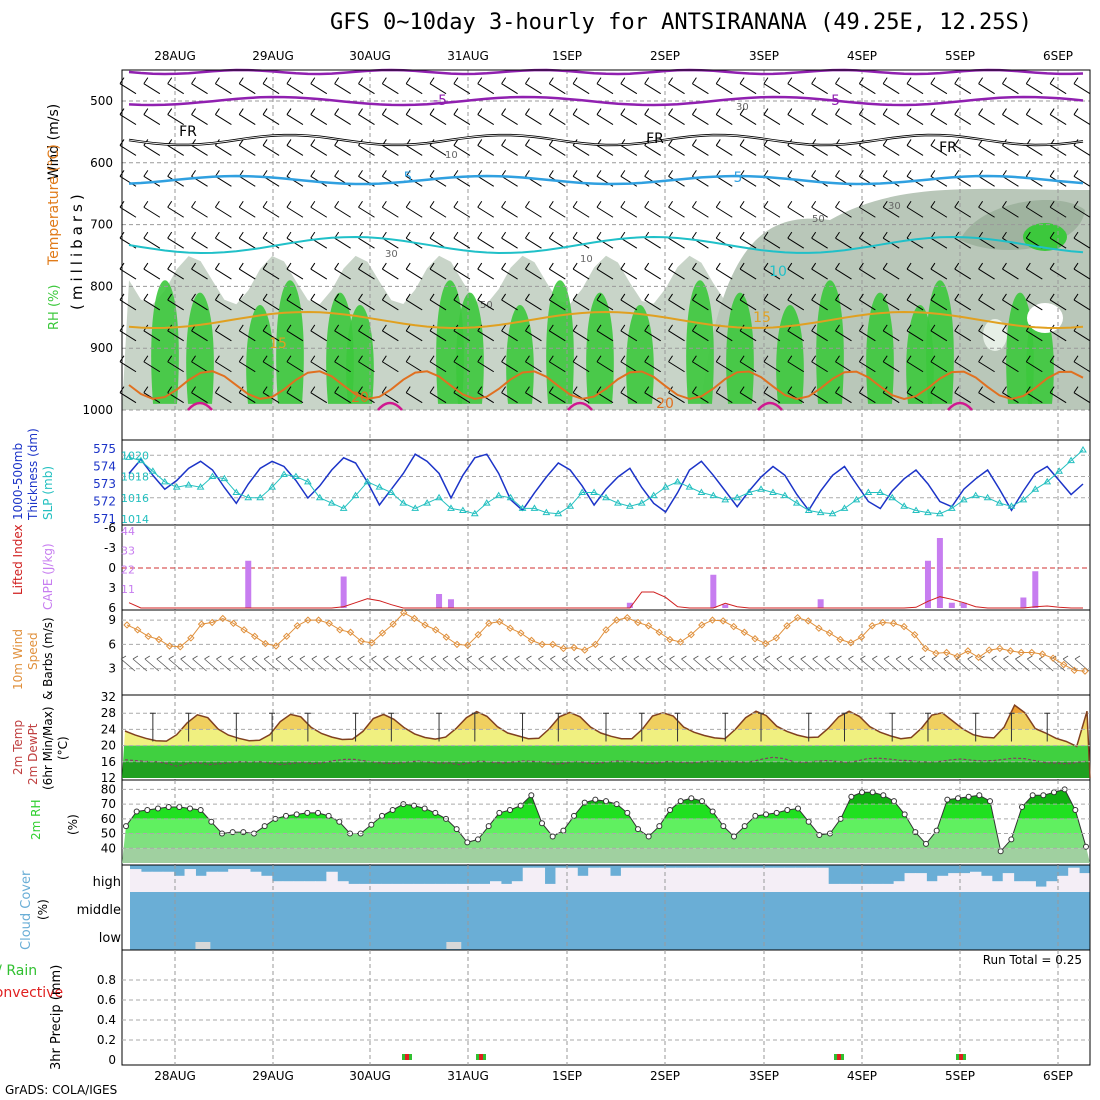 The width and height of the screenshot is (1100, 1100). I want to click on cape-tick: 11, so click(128, 589).